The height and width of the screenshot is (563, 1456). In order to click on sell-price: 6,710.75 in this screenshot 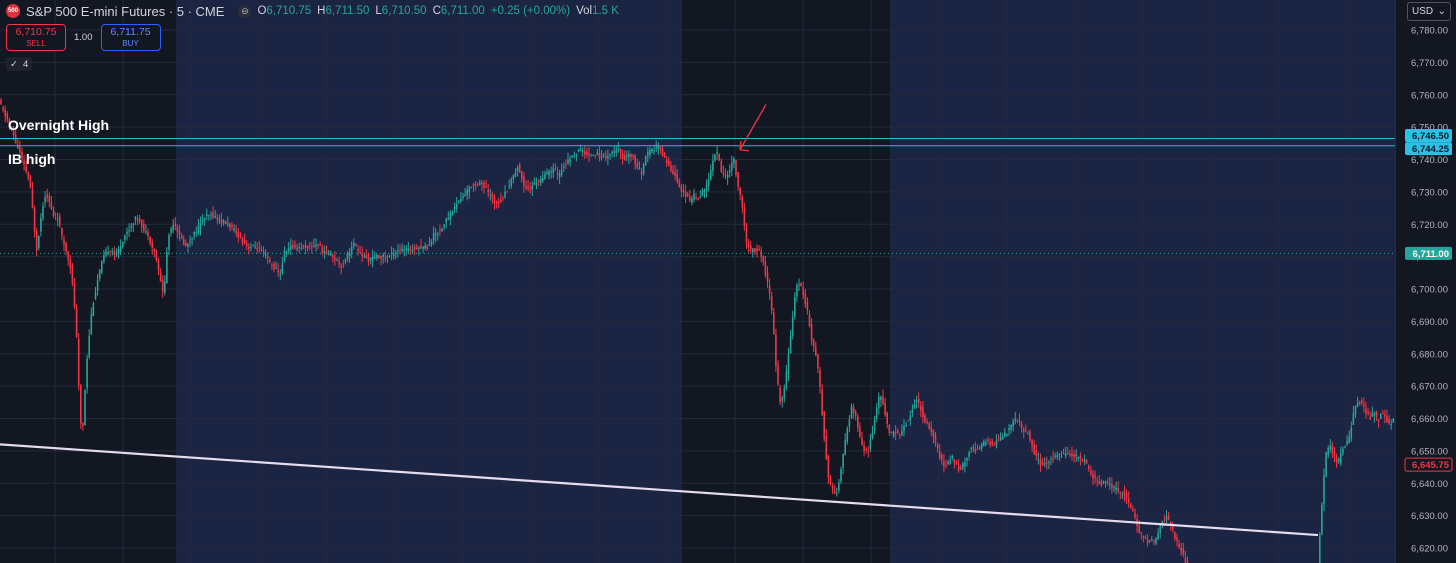, I will do `click(36, 31)`.